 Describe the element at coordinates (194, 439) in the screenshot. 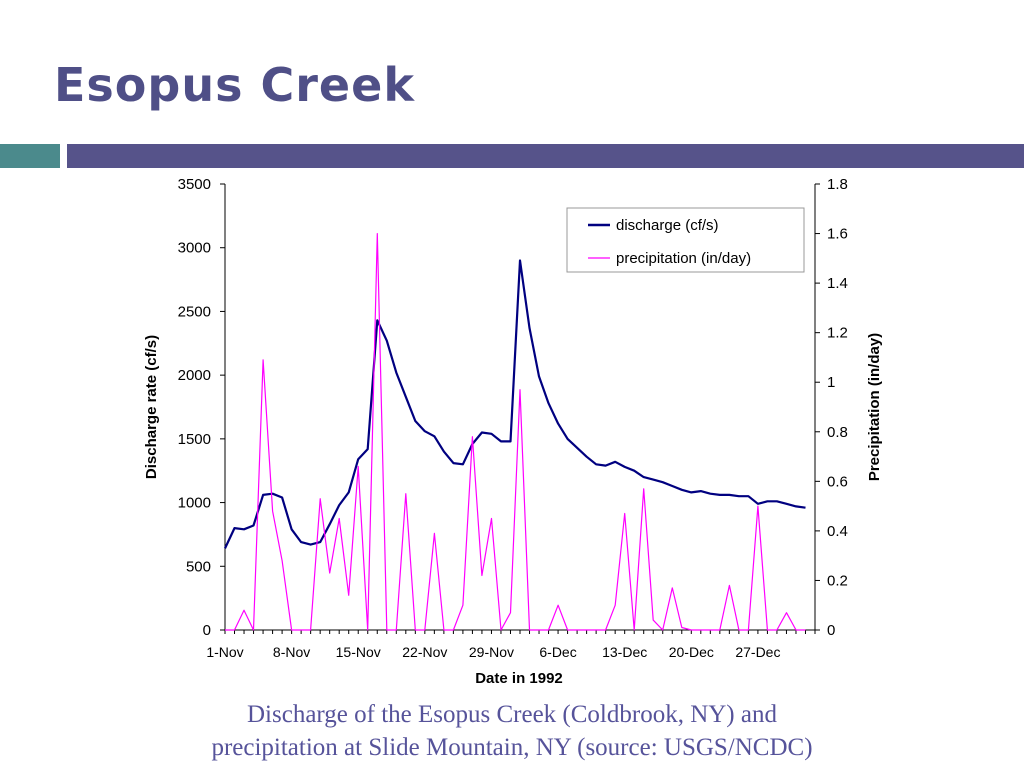

I see `left-tick-label: 1500` at that location.